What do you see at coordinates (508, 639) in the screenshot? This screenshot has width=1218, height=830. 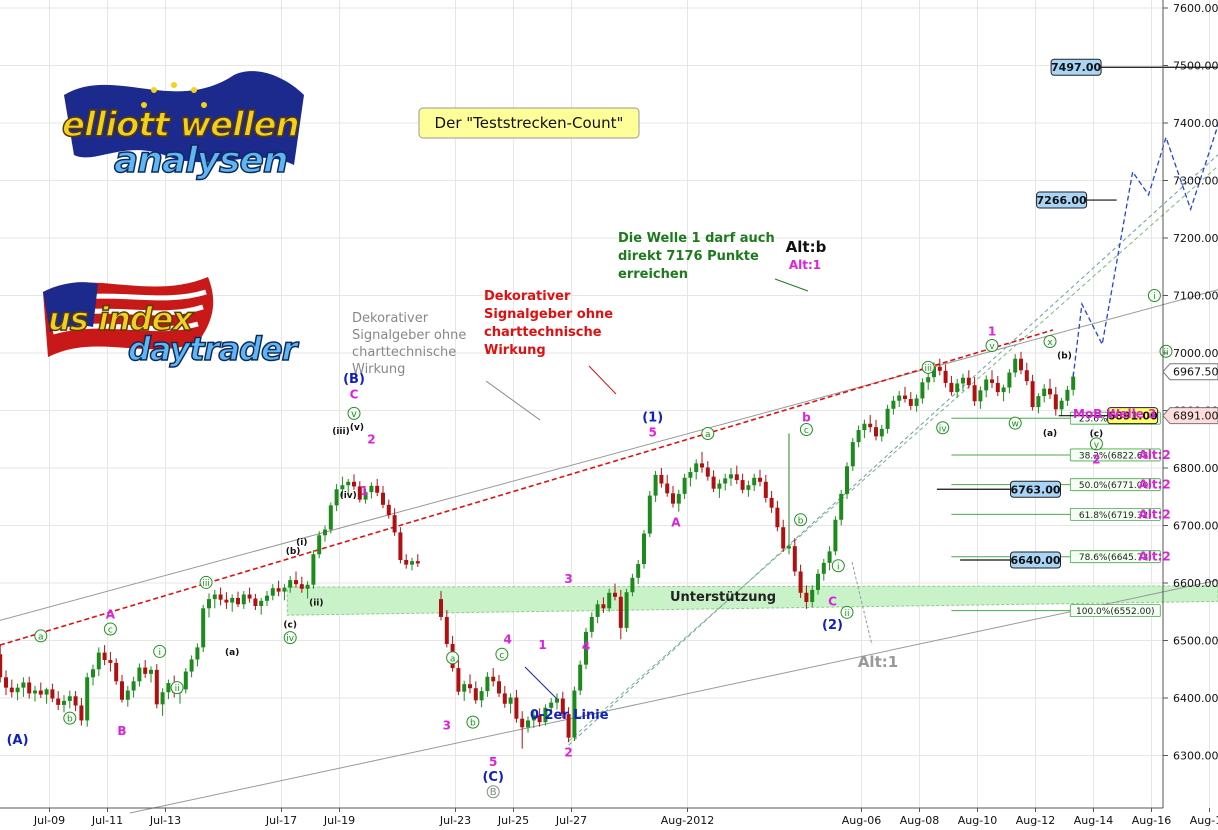 I see `wave-label: 4` at bounding box center [508, 639].